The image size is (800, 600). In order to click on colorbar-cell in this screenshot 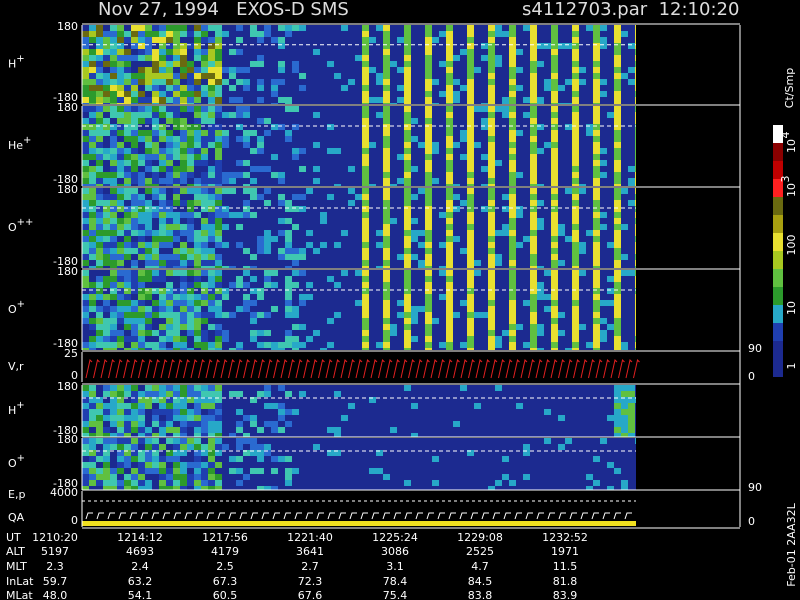, I will do `click(778, 170)`.